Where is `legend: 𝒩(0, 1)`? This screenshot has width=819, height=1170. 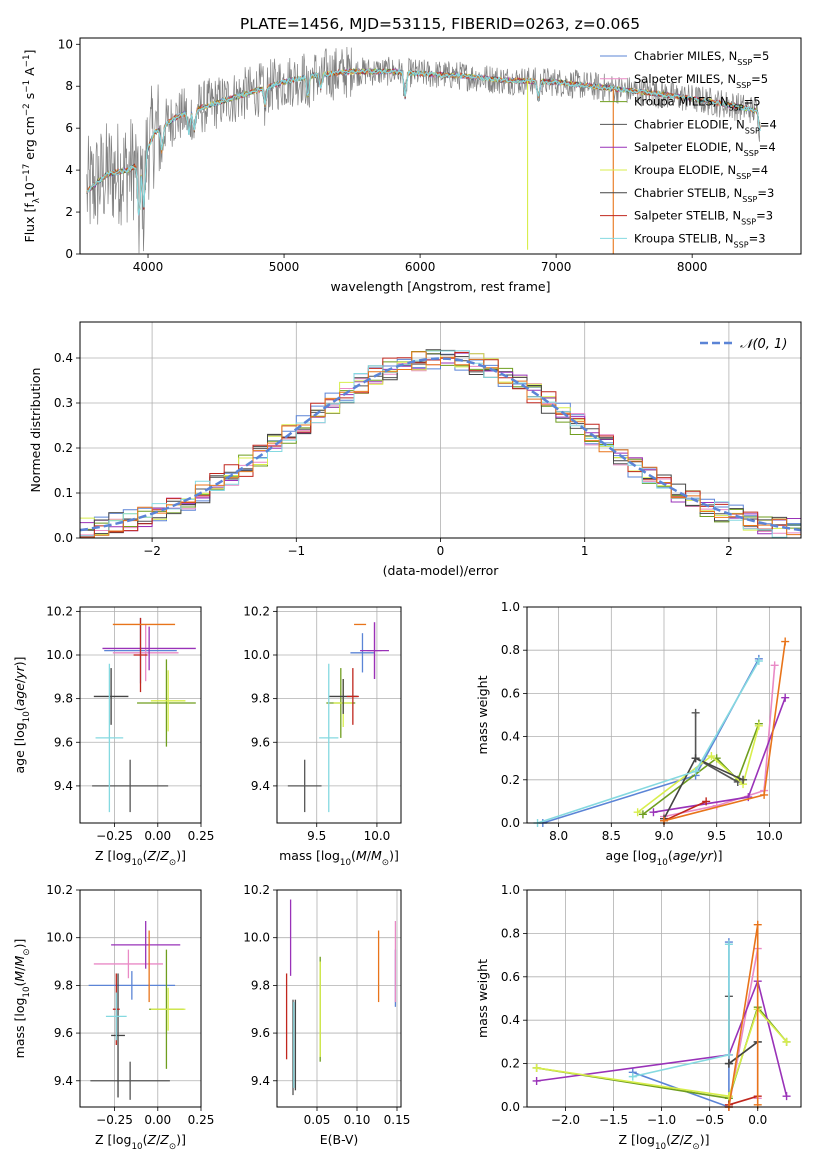 legend: 𝒩(0, 1) is located at coordinates (743, 344).